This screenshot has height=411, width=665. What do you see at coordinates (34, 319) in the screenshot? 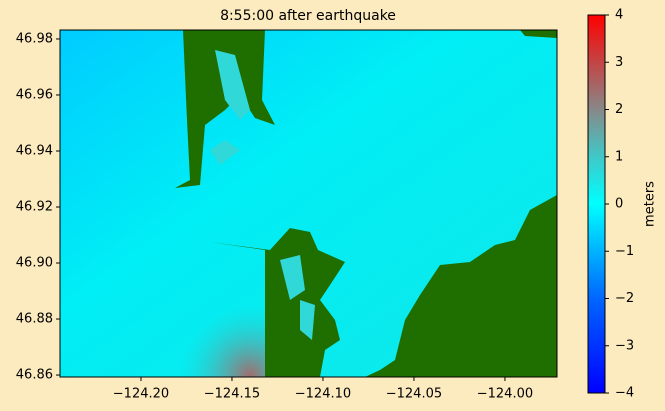
I see `y-tick-label: 46.88` at bounding box center [34, 319].